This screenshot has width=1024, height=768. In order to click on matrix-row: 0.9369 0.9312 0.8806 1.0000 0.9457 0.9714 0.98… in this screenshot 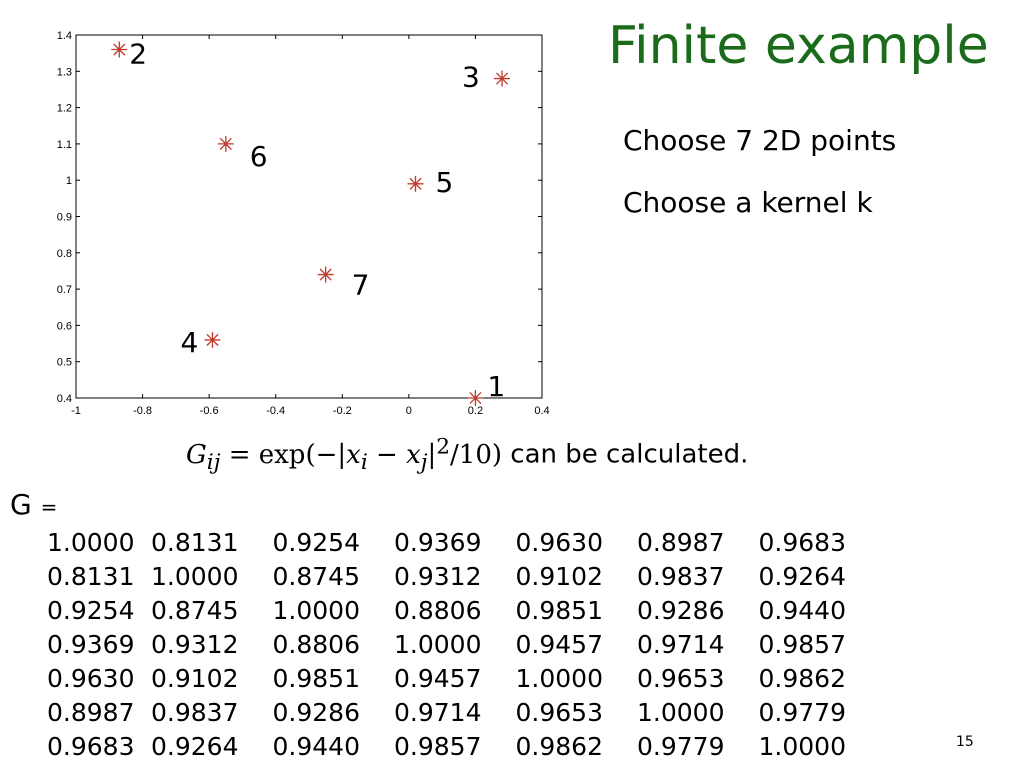, I will do `click(455, 645)`.